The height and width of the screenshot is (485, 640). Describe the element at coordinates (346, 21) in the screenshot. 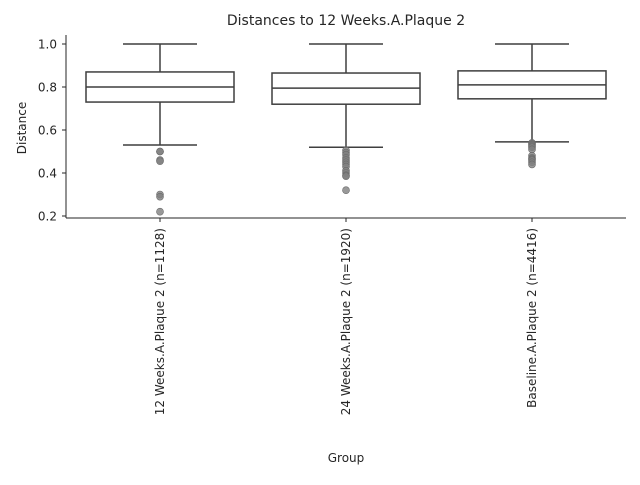

I see `chart-title: Distances to 12 Weeks.A.Plaque 2` at that location.